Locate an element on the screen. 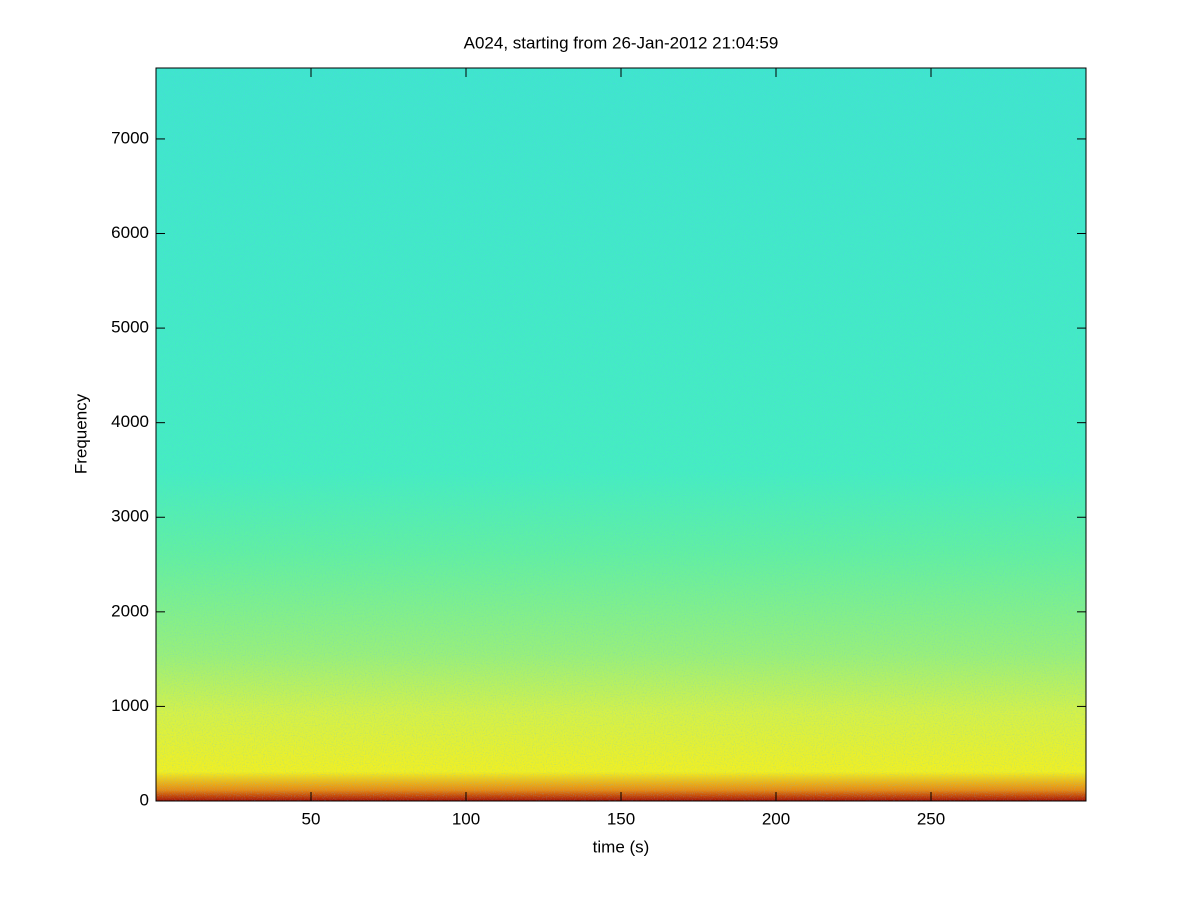 The width and height of the screenshot is (1200, 900). y-axis-label: Frequency is located at coordinates (80, 433).